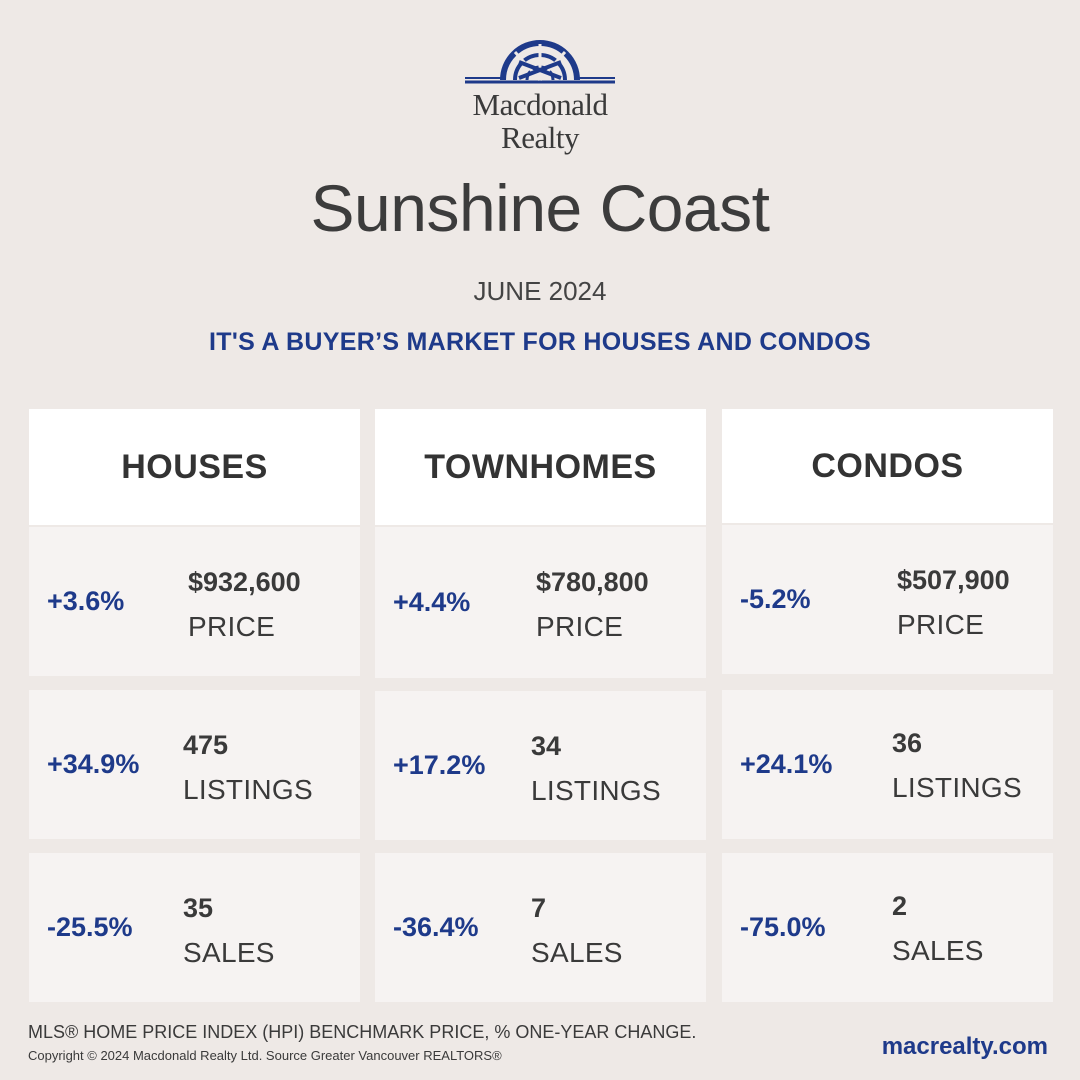 The height and width of the screenshot is (1080, 1080). Describe the element at coordinates (540, 291) in the screenshot. I see `page-subtitle: JUNE 2024` at that location.